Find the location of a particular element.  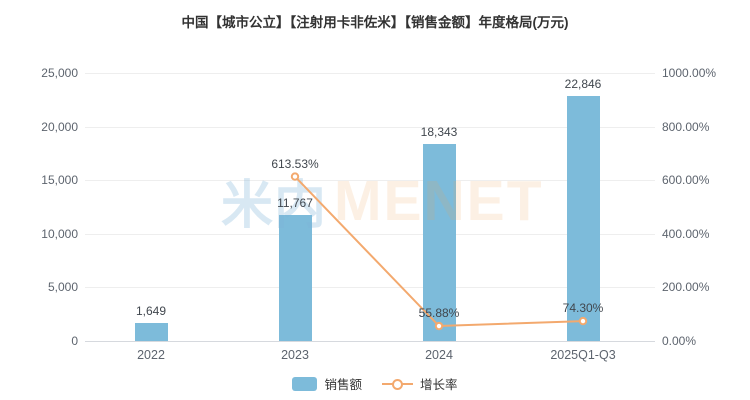

y-axis-tick-right: 600.00% is located at coordinates (686, 180).